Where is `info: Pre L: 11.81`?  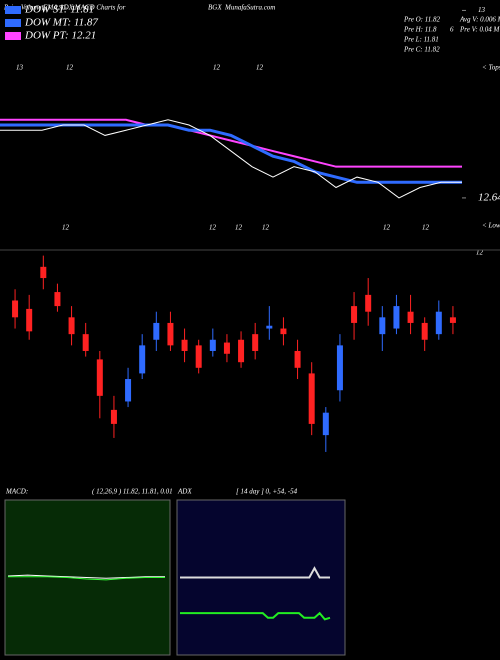
info: Pre L: 11.81 is located at coordinates (421, 40).